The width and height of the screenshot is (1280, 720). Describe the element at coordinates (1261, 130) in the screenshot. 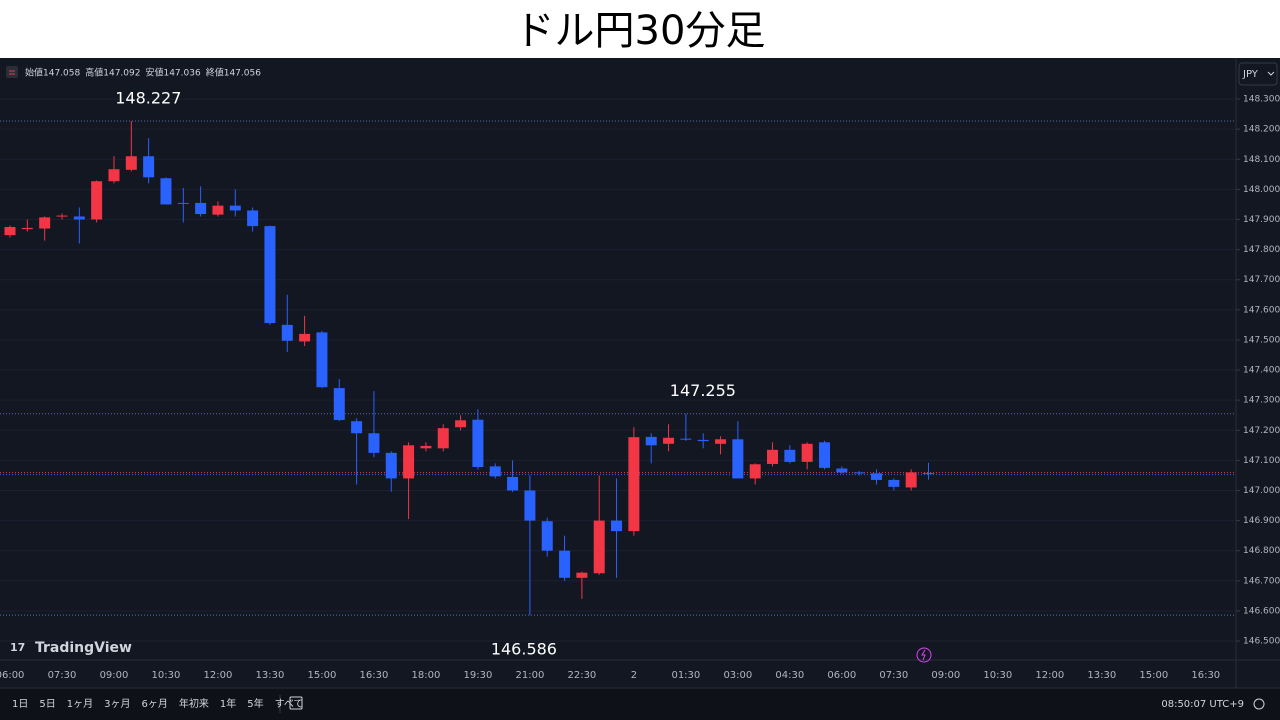

I see `y-tick-label: 148.200` at that location.